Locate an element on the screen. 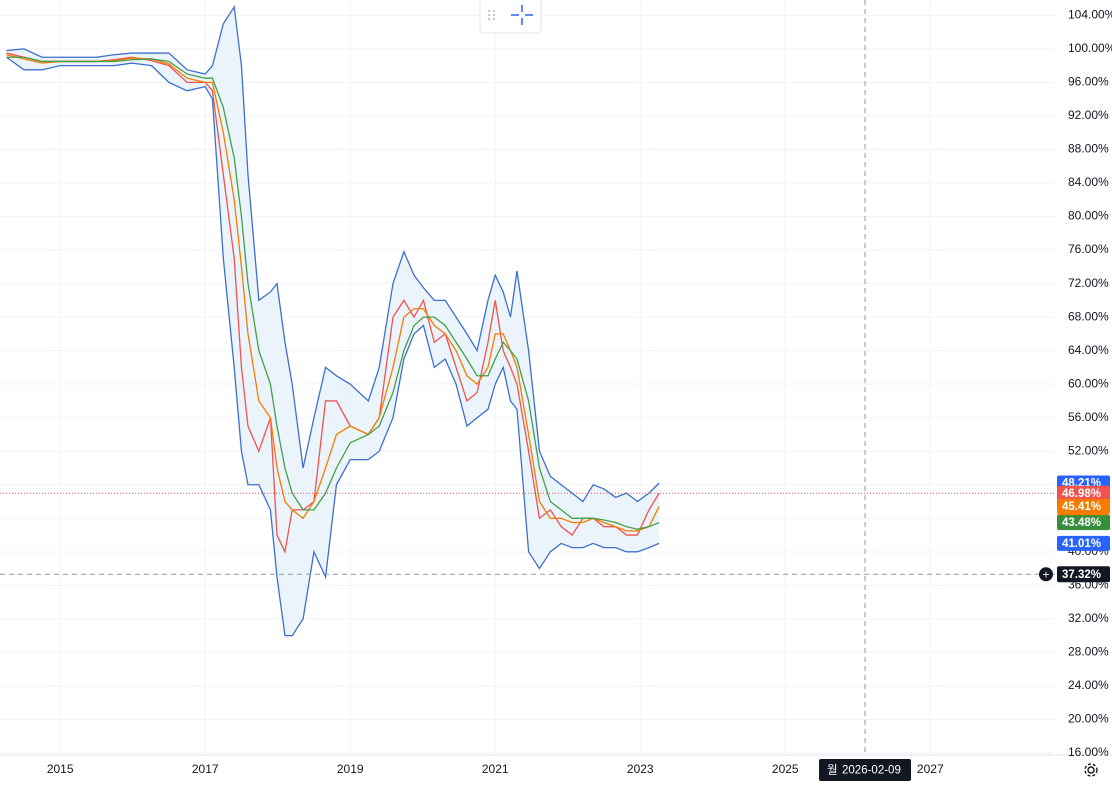 The height and width of the screenshot is (787, 1112). crosshair-x-box is located at coordinates (865, 770).